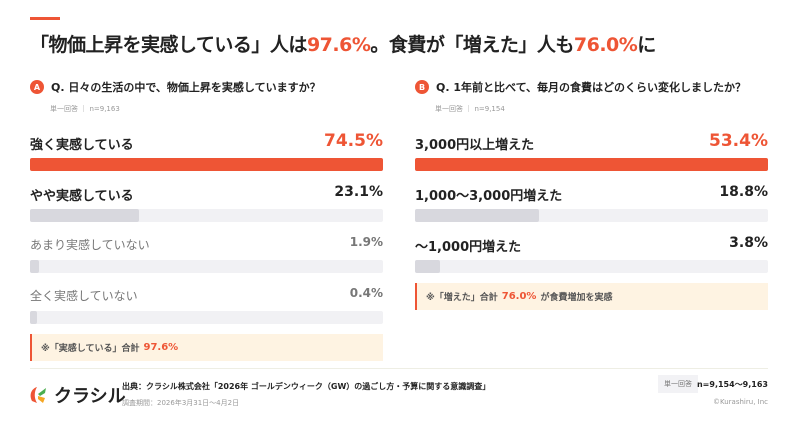 Image resolution: width=798 pixels, height=422 pixels. Describe the element at coordinates (591, 206) in the screenshot. I see `bar-row: 1,000〜3,000円増えた 18.8%` at that location.